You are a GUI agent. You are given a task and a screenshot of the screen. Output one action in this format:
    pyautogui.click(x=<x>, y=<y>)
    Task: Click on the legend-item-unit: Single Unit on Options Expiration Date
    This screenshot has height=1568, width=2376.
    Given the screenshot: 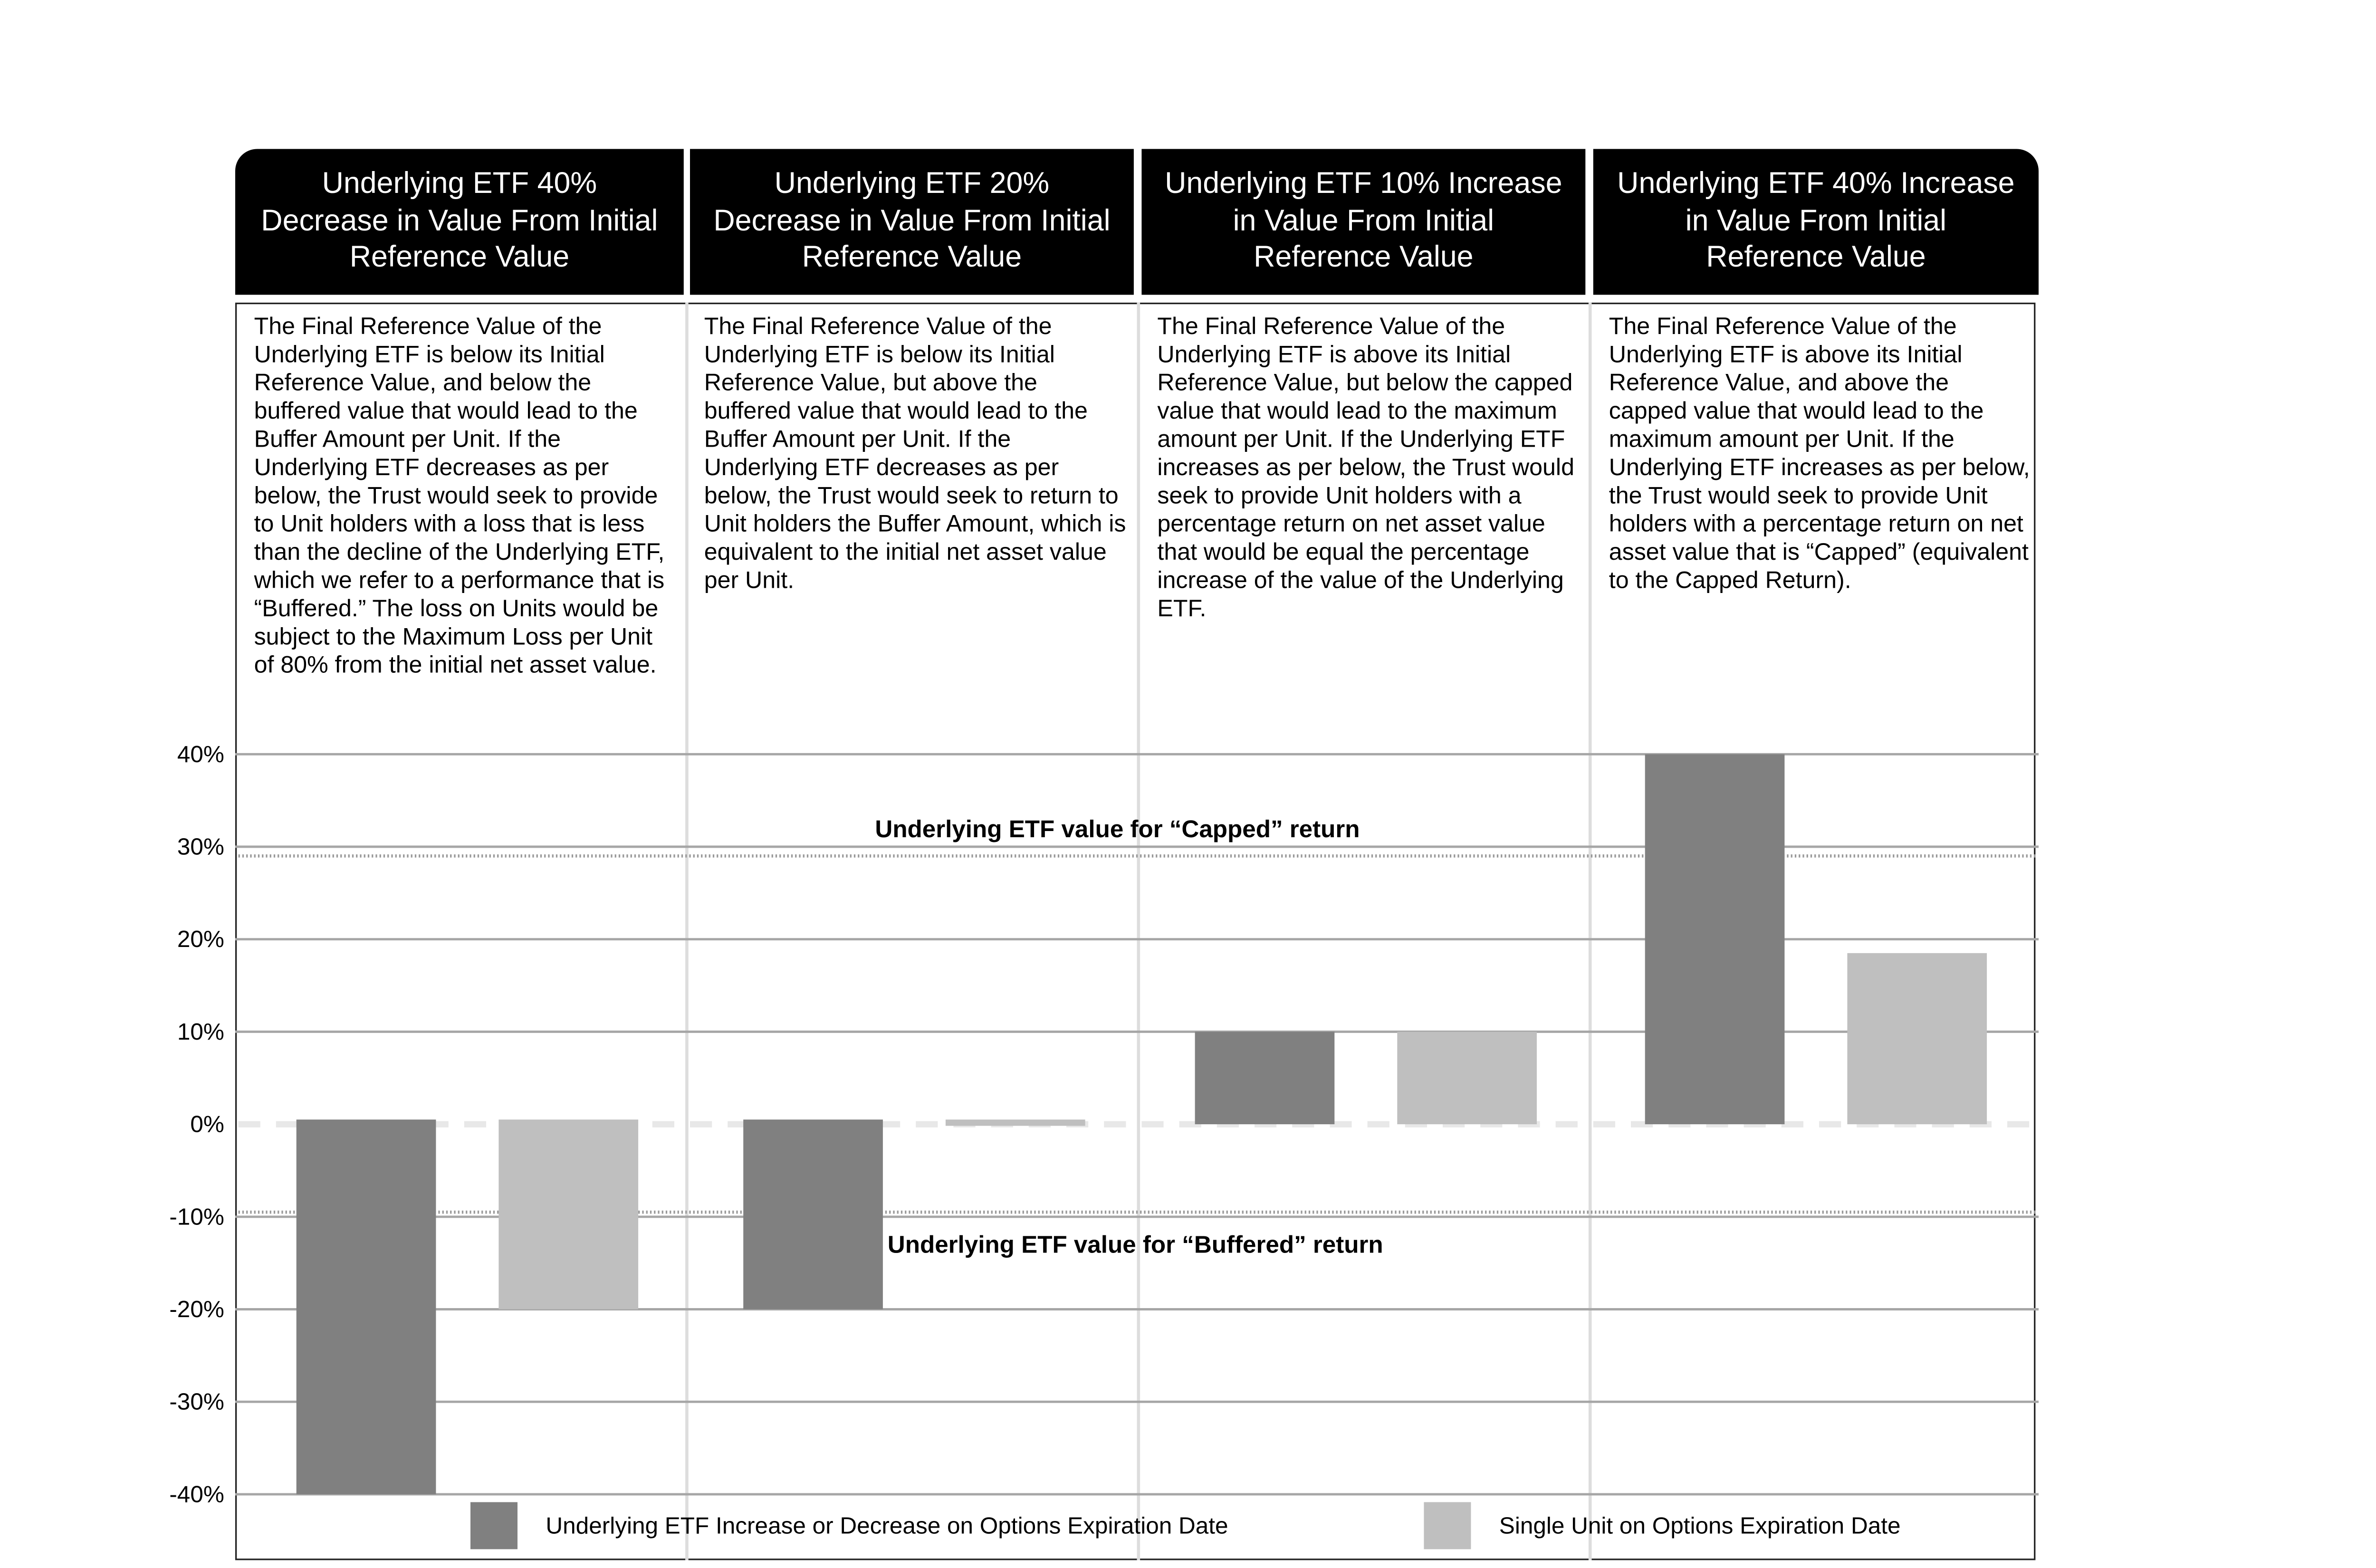 What is the action you would take?
    pyautogui.click(x=1662, y=1526)
    